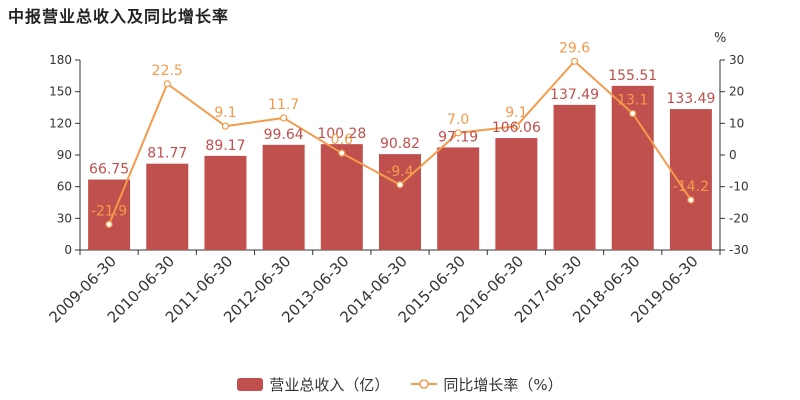  Describe the element at coordinates (60, 92) in the screenshot. I see `y-left-tick-label: 150` at that location.